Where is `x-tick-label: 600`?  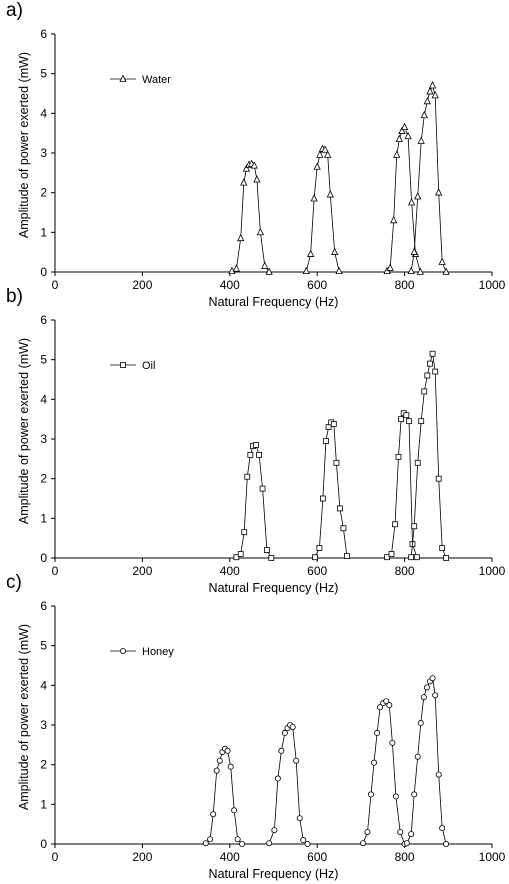
x-tick-label: 600 is located at coordinates (317, 571).